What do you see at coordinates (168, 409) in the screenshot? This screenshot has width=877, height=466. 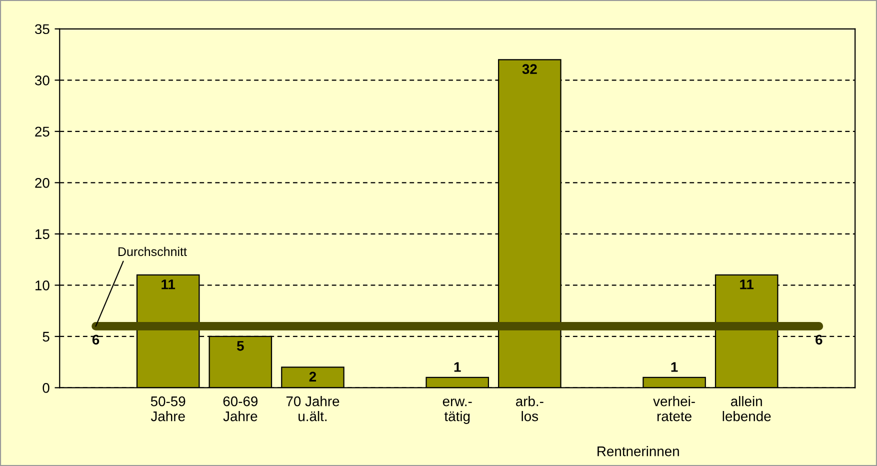 I see `x-tick-label: 50-59 Jahre` at bounding box center [168, 409].